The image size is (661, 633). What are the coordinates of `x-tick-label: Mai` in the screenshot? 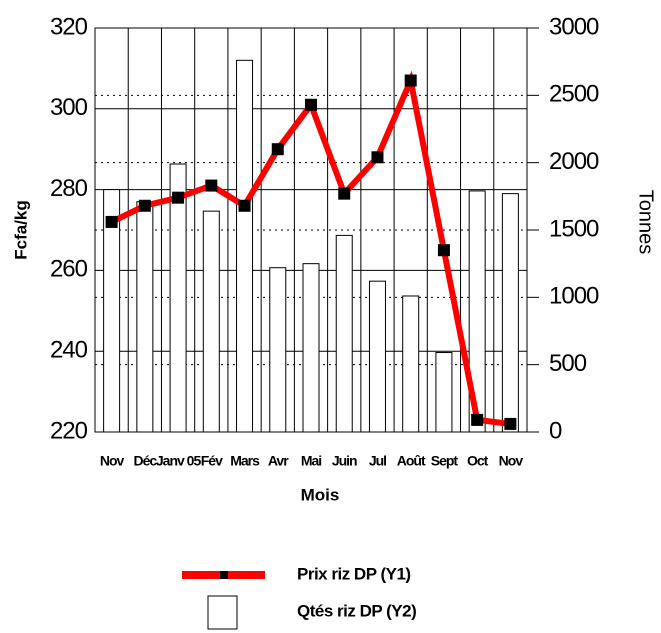 It's located at (311, 461).